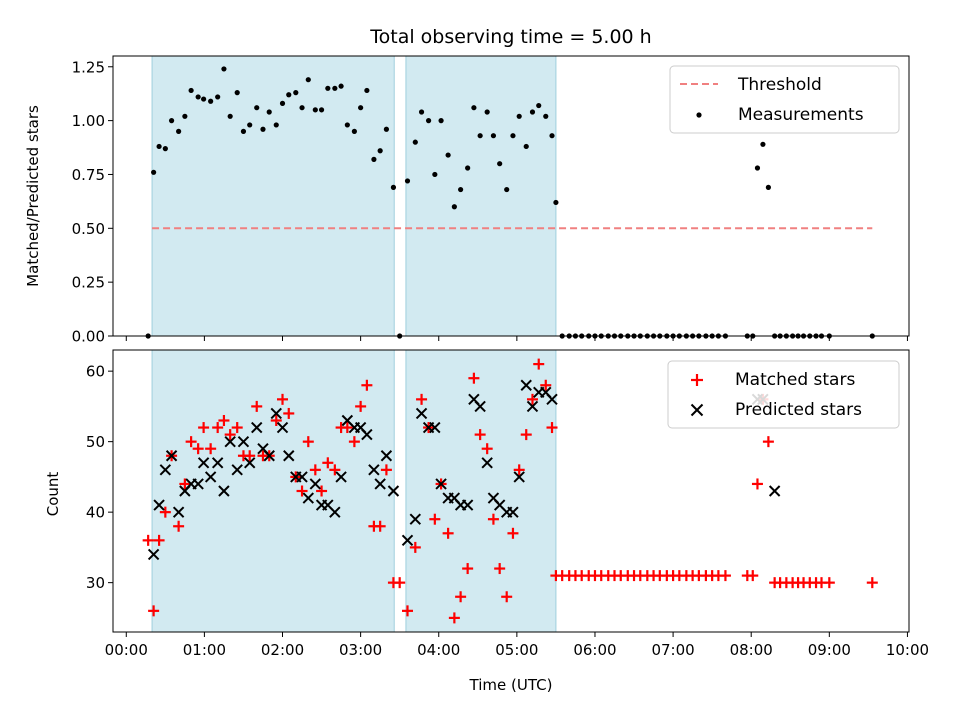 The height and width of the screenshot is (720, 960). I want to click on x-tick-label: 09:00, so click(829, 650).